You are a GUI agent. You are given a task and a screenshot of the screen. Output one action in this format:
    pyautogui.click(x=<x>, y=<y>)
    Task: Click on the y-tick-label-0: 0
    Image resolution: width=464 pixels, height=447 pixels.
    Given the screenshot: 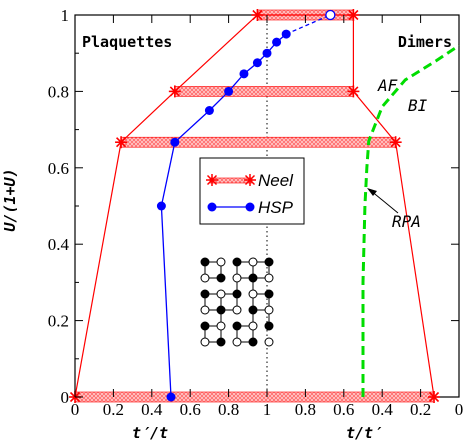 What is the action you would take?
    pyautogui.click(x=65, y=397)
    